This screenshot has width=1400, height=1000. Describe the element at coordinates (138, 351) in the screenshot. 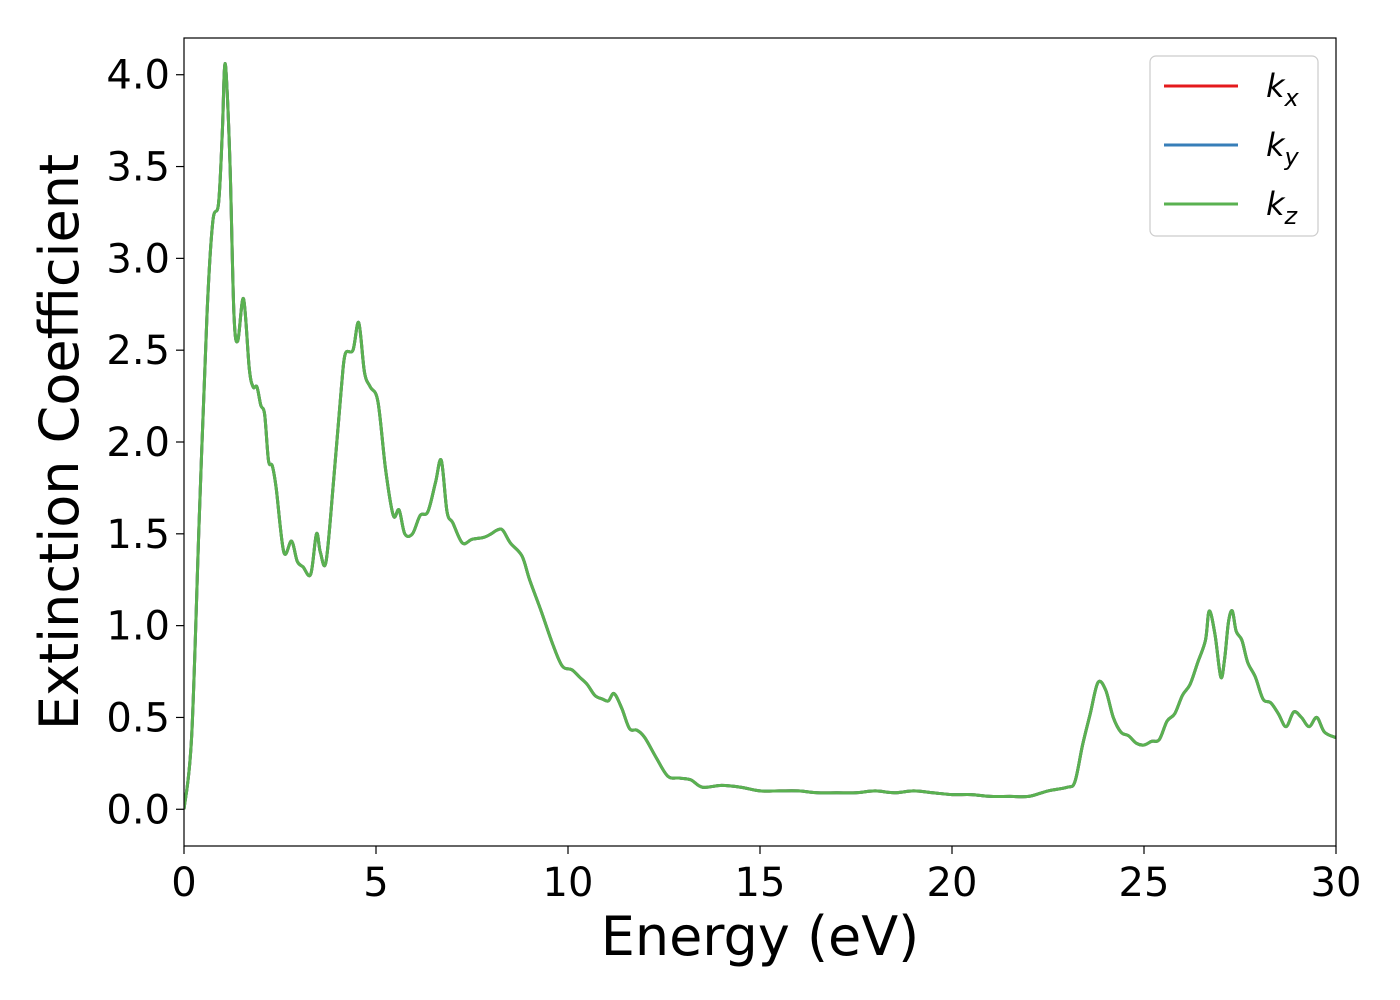

I see `y-tick-label: 2.5` at that location.